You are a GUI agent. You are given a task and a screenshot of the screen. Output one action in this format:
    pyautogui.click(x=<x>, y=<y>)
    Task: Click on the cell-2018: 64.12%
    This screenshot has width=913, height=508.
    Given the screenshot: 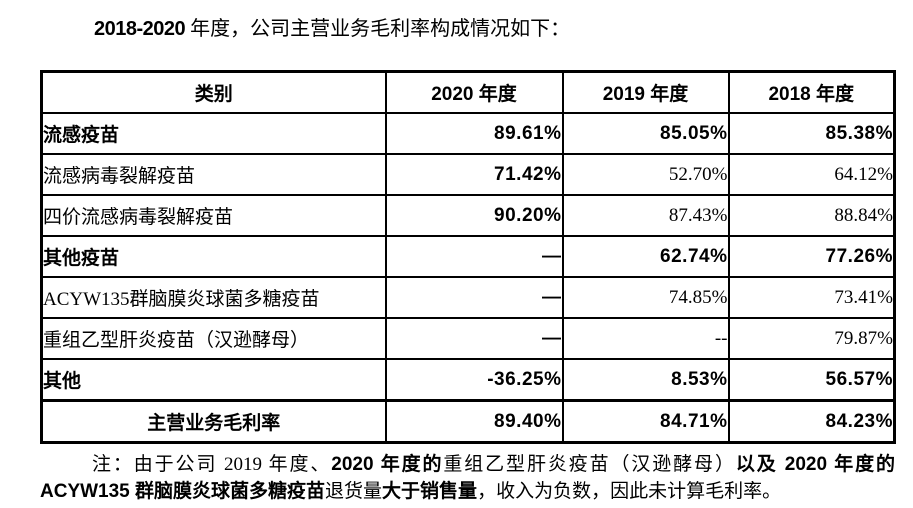 What is the action you would take?
    pyautogui.click(x=811, y=174)
    